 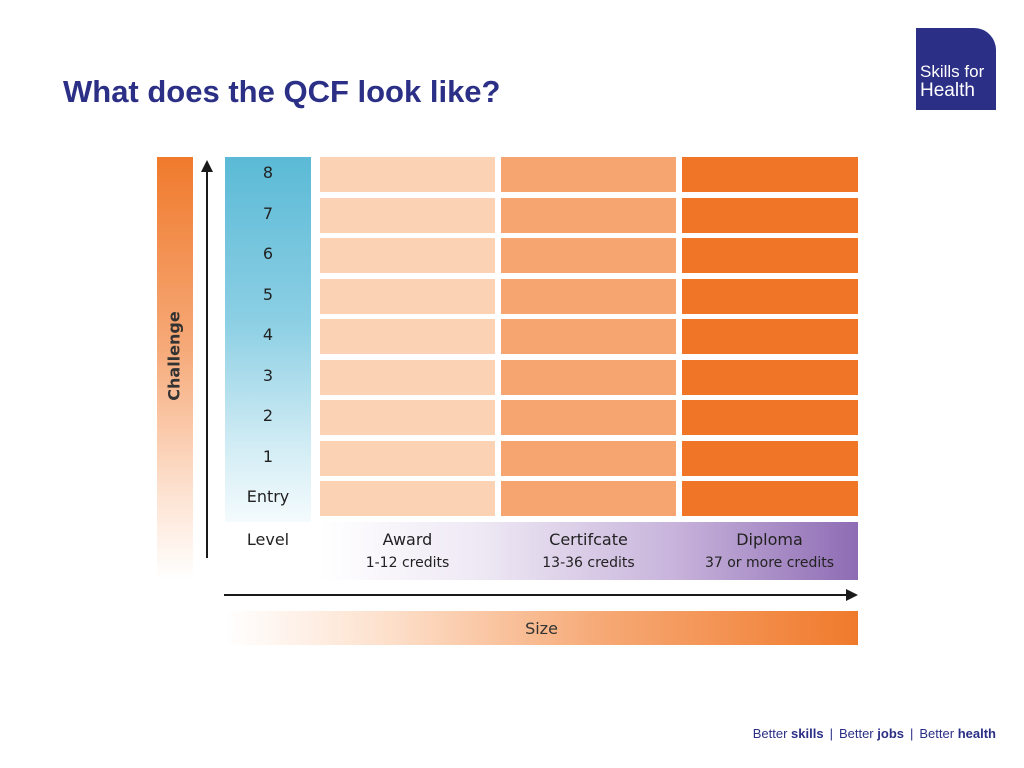 What do you see at coordinates (807, 733) in the screenshot?
I see `footer-skills: skills` at bounding box center [807, 733].